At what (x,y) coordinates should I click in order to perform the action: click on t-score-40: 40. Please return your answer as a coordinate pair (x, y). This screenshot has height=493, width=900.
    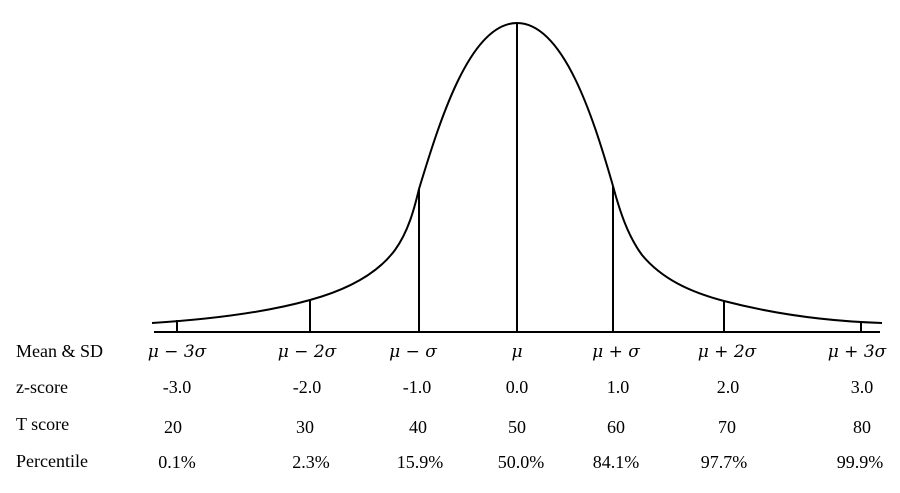
    Looking at the image, I should click on (418, 427).